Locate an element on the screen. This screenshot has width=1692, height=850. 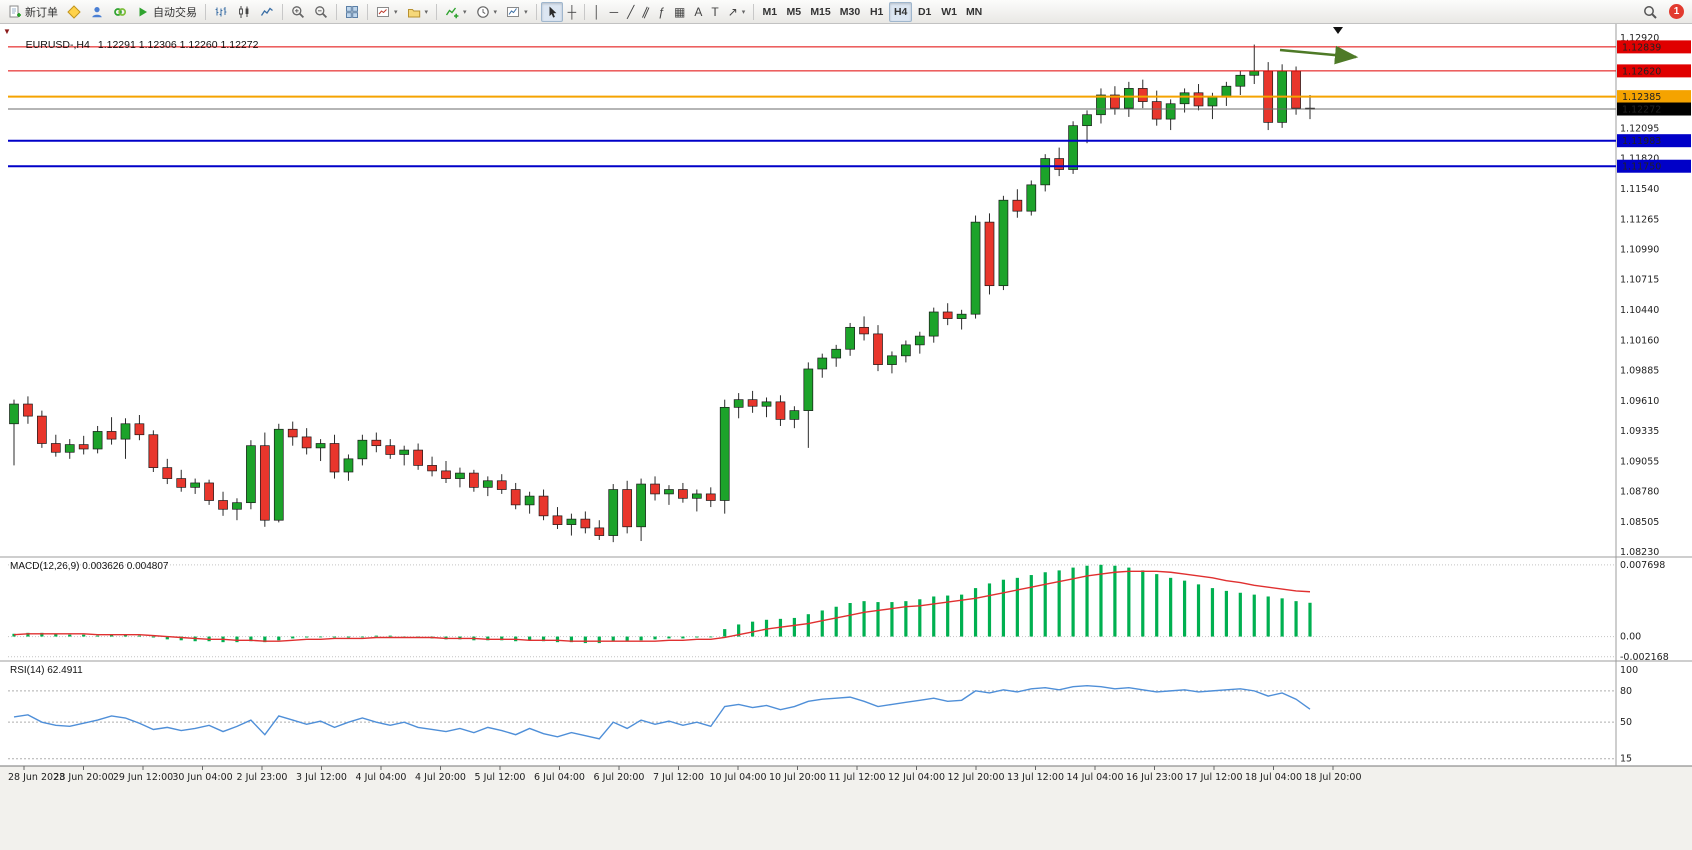
metaeditor-button is located at coordinates (74, 12).